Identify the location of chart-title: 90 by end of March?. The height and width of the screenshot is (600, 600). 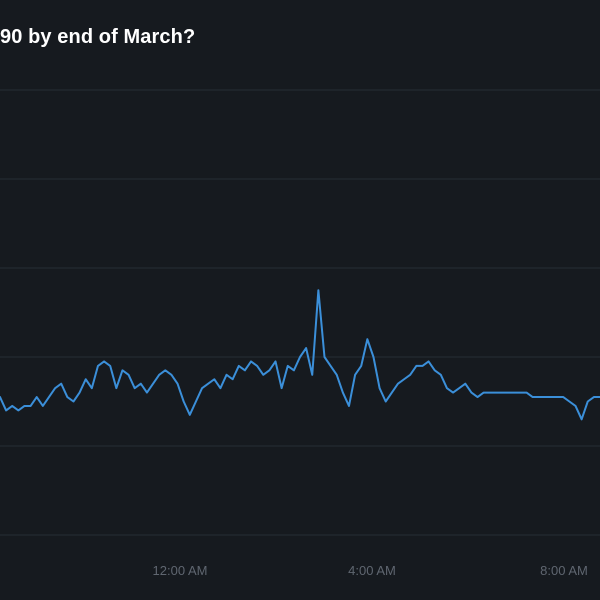
(98, 37).